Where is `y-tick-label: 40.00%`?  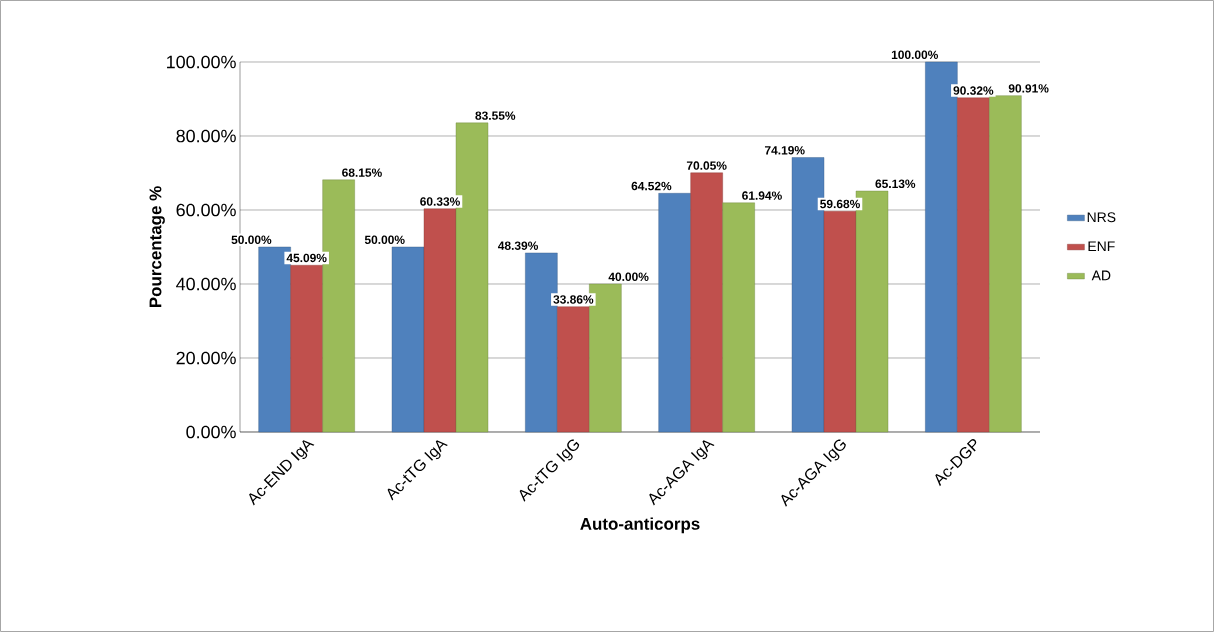
y-tick-label: 40.00% is located at coordinates (206, 284).